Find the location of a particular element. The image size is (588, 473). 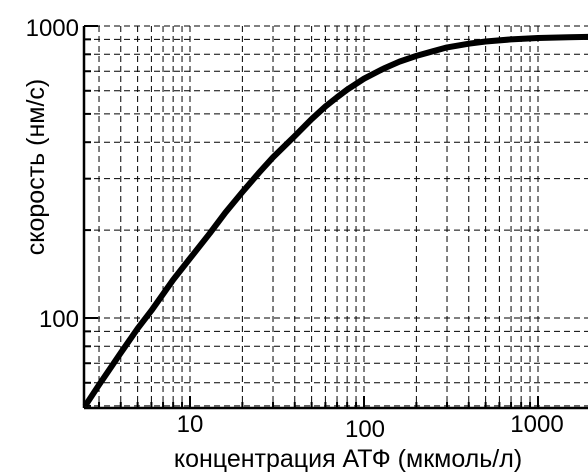

x-tick-label-10: 10 is located at coordinates (190, 424).